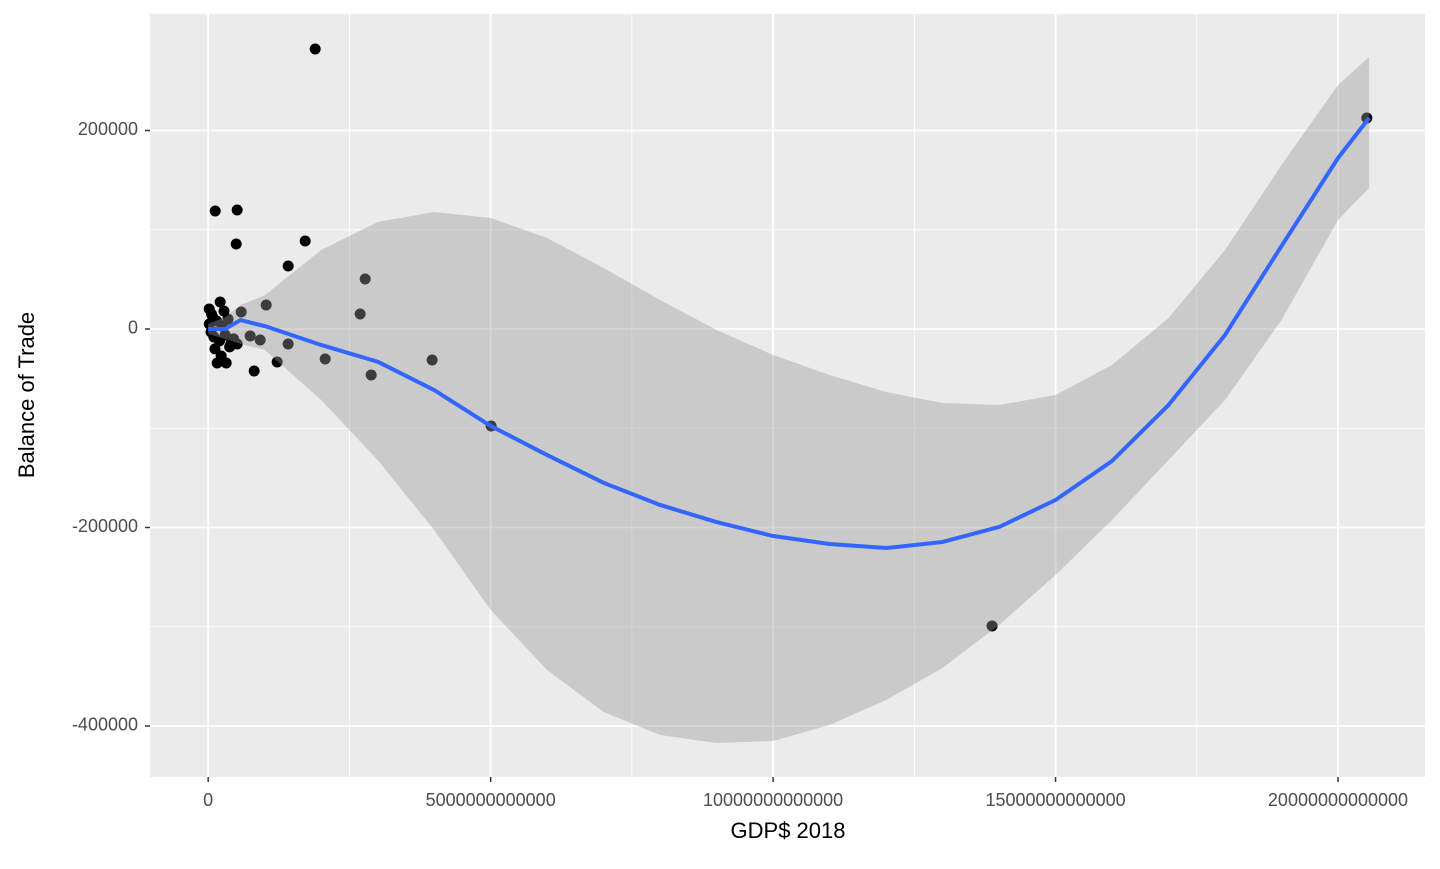  Describe the element at coordinates (788, 830) in the screenshot. I see `x-axis-label: GDP$ 2018` at that location.